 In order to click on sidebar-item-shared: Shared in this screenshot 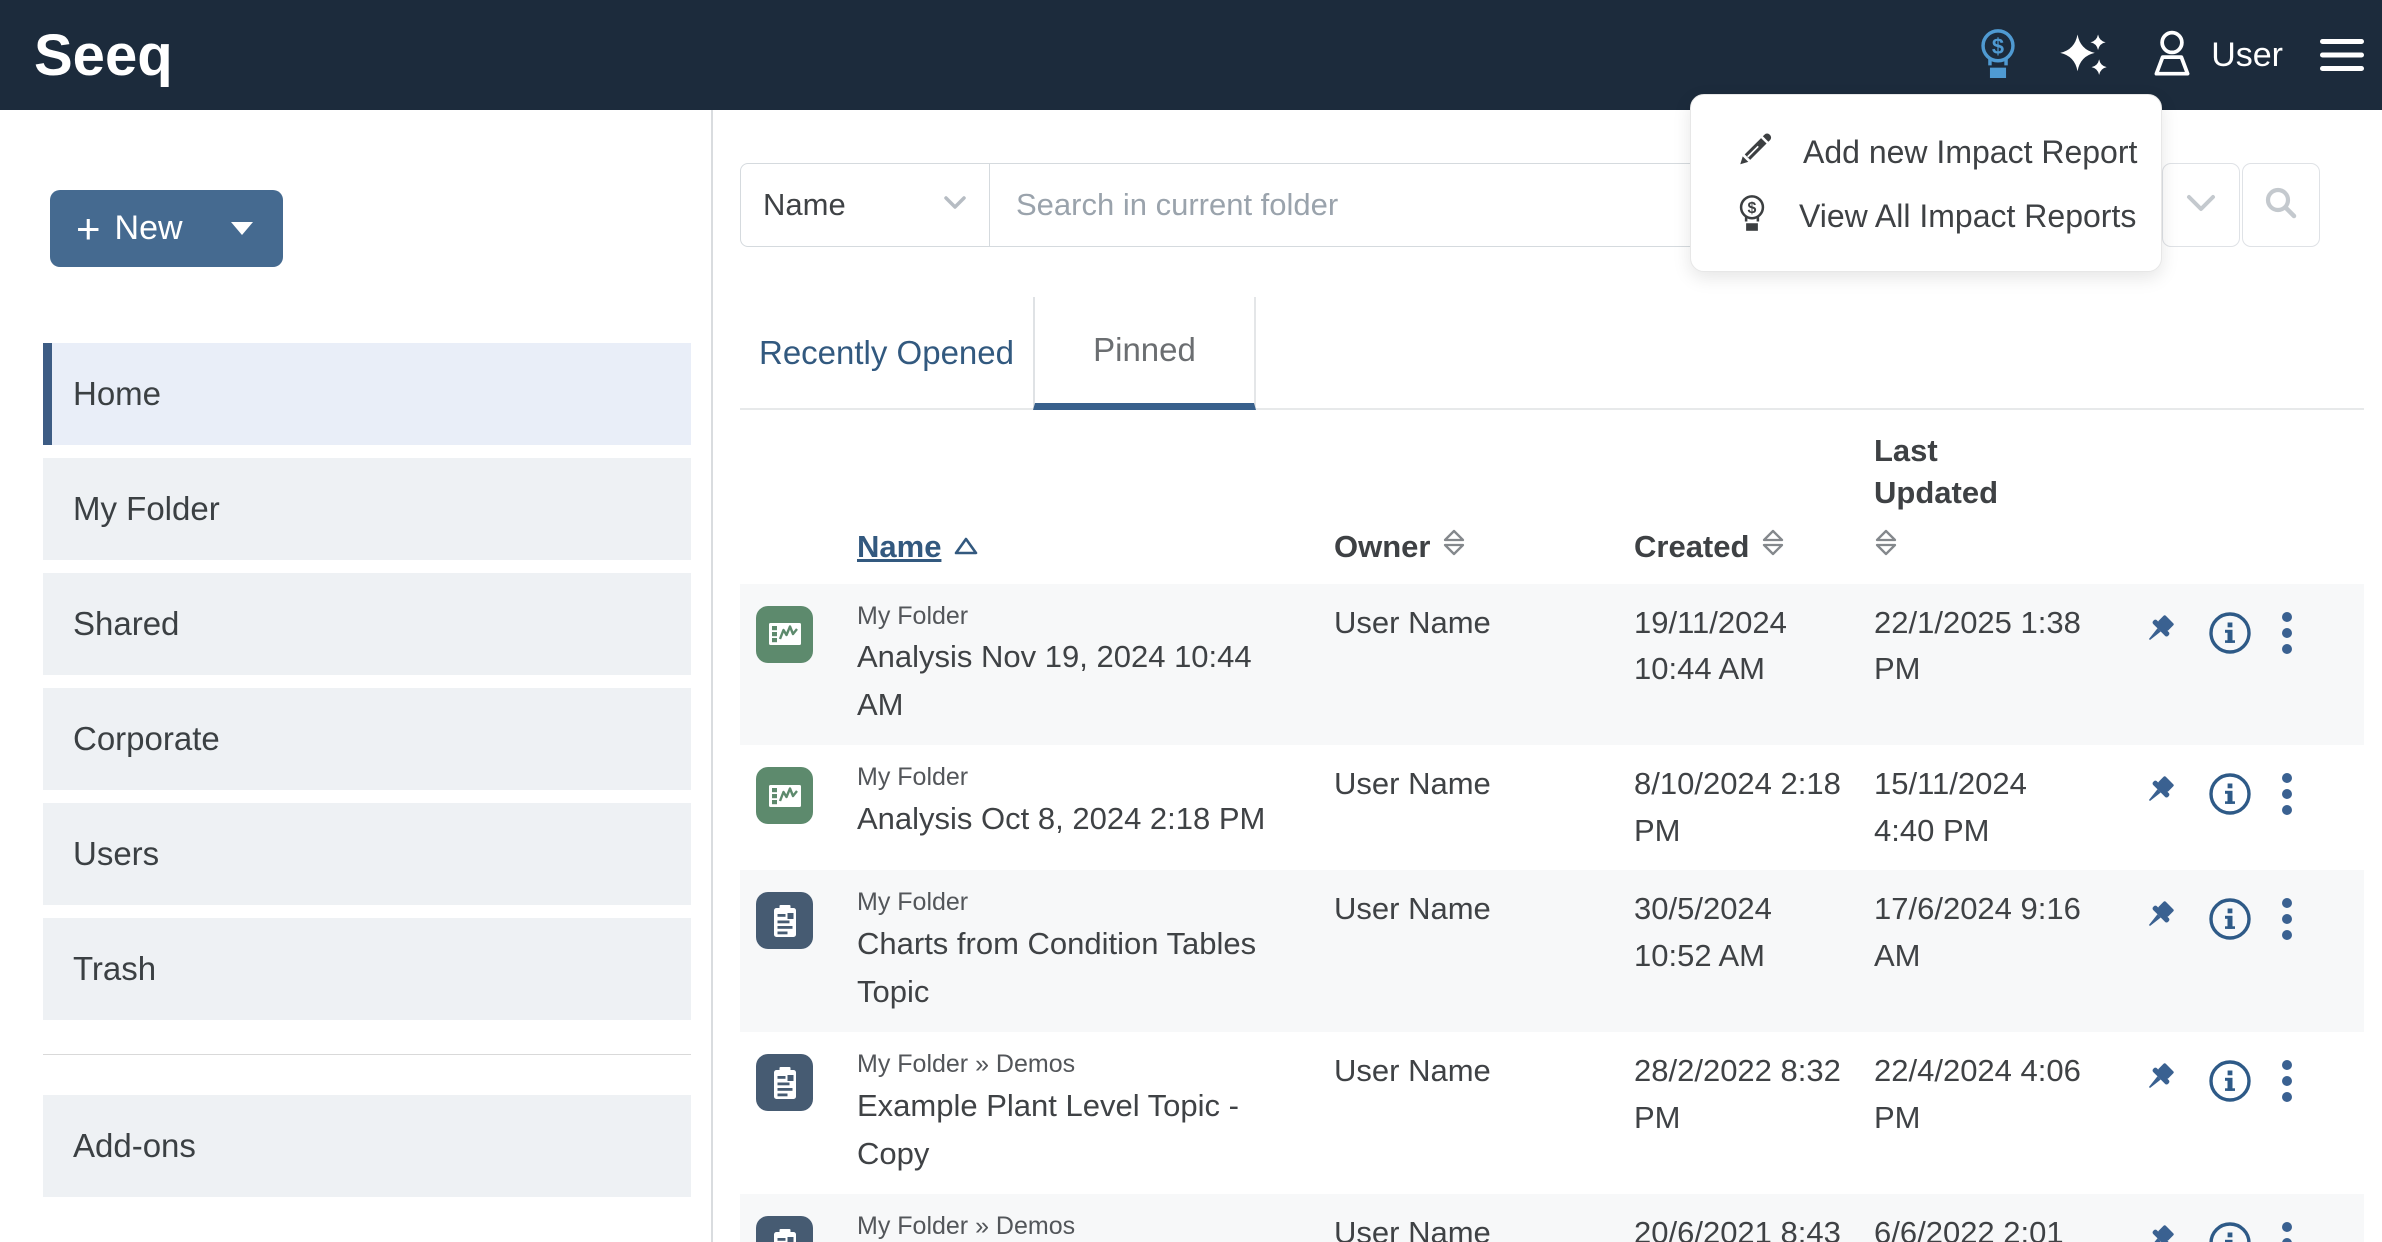, I will do `click(367, 624)`.